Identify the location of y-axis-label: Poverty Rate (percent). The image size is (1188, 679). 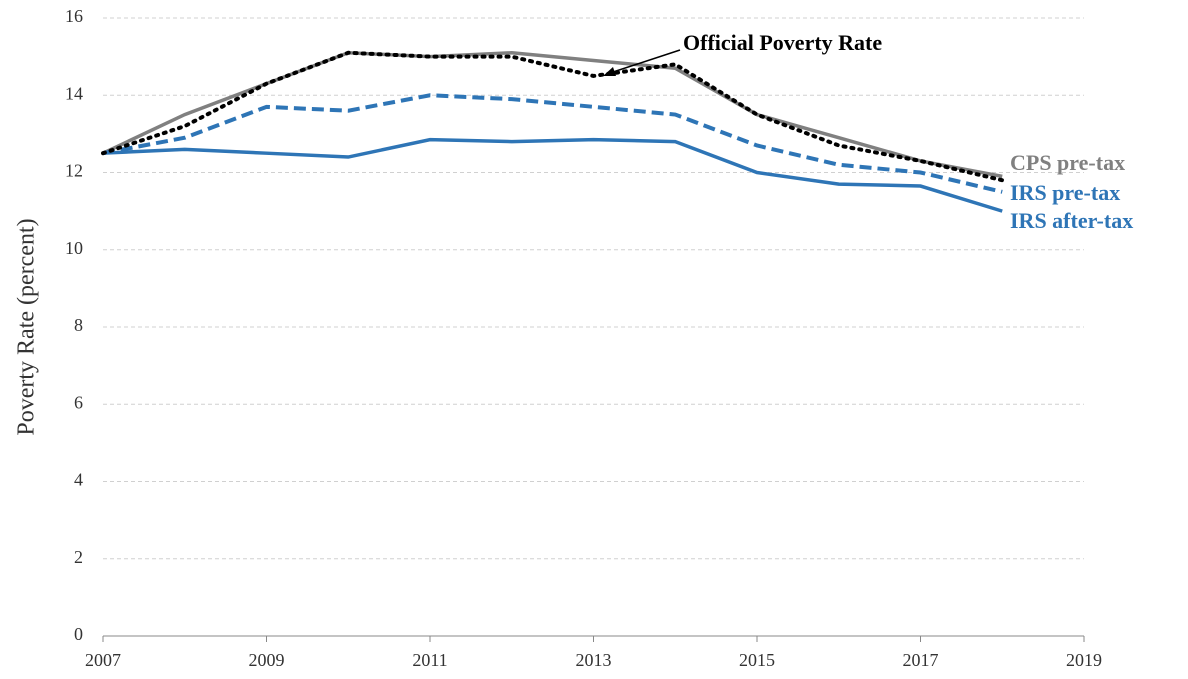
(27, 326).